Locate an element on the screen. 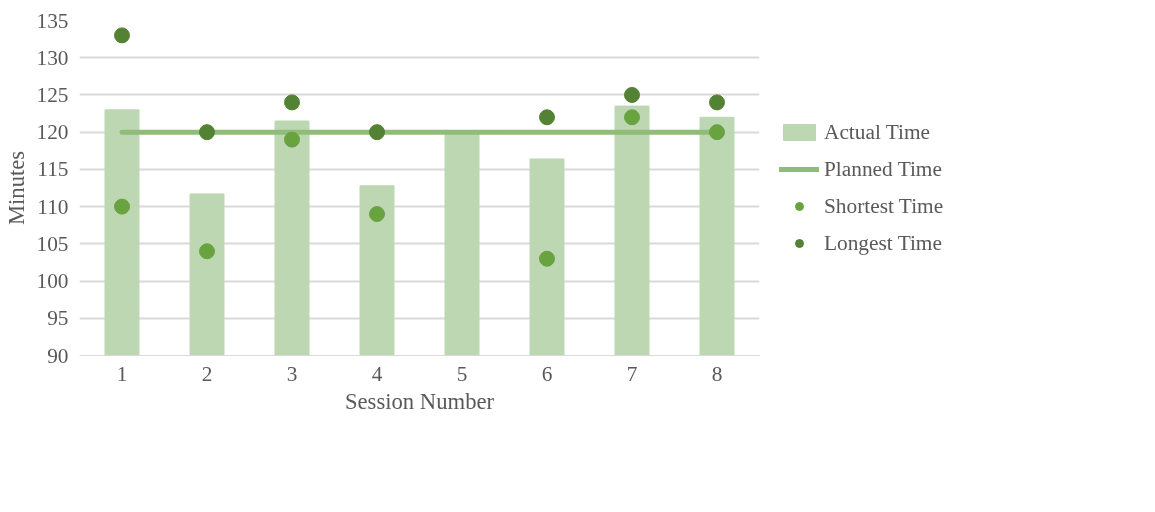 The width and height of the screenshot is (1155, 512). y-tick-label: 130 is located at coordinates (52, 57).